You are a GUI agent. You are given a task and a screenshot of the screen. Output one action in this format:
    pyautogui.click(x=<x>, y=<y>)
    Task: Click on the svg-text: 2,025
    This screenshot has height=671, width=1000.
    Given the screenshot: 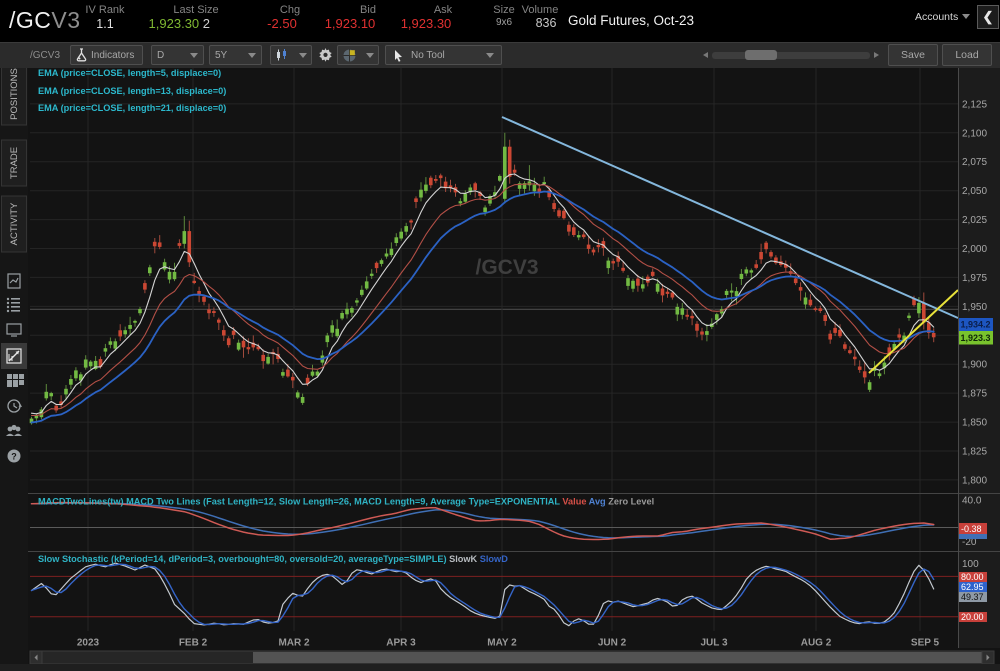 What is the action you would take?
    pyautogui.click(x=974, y=220)
    